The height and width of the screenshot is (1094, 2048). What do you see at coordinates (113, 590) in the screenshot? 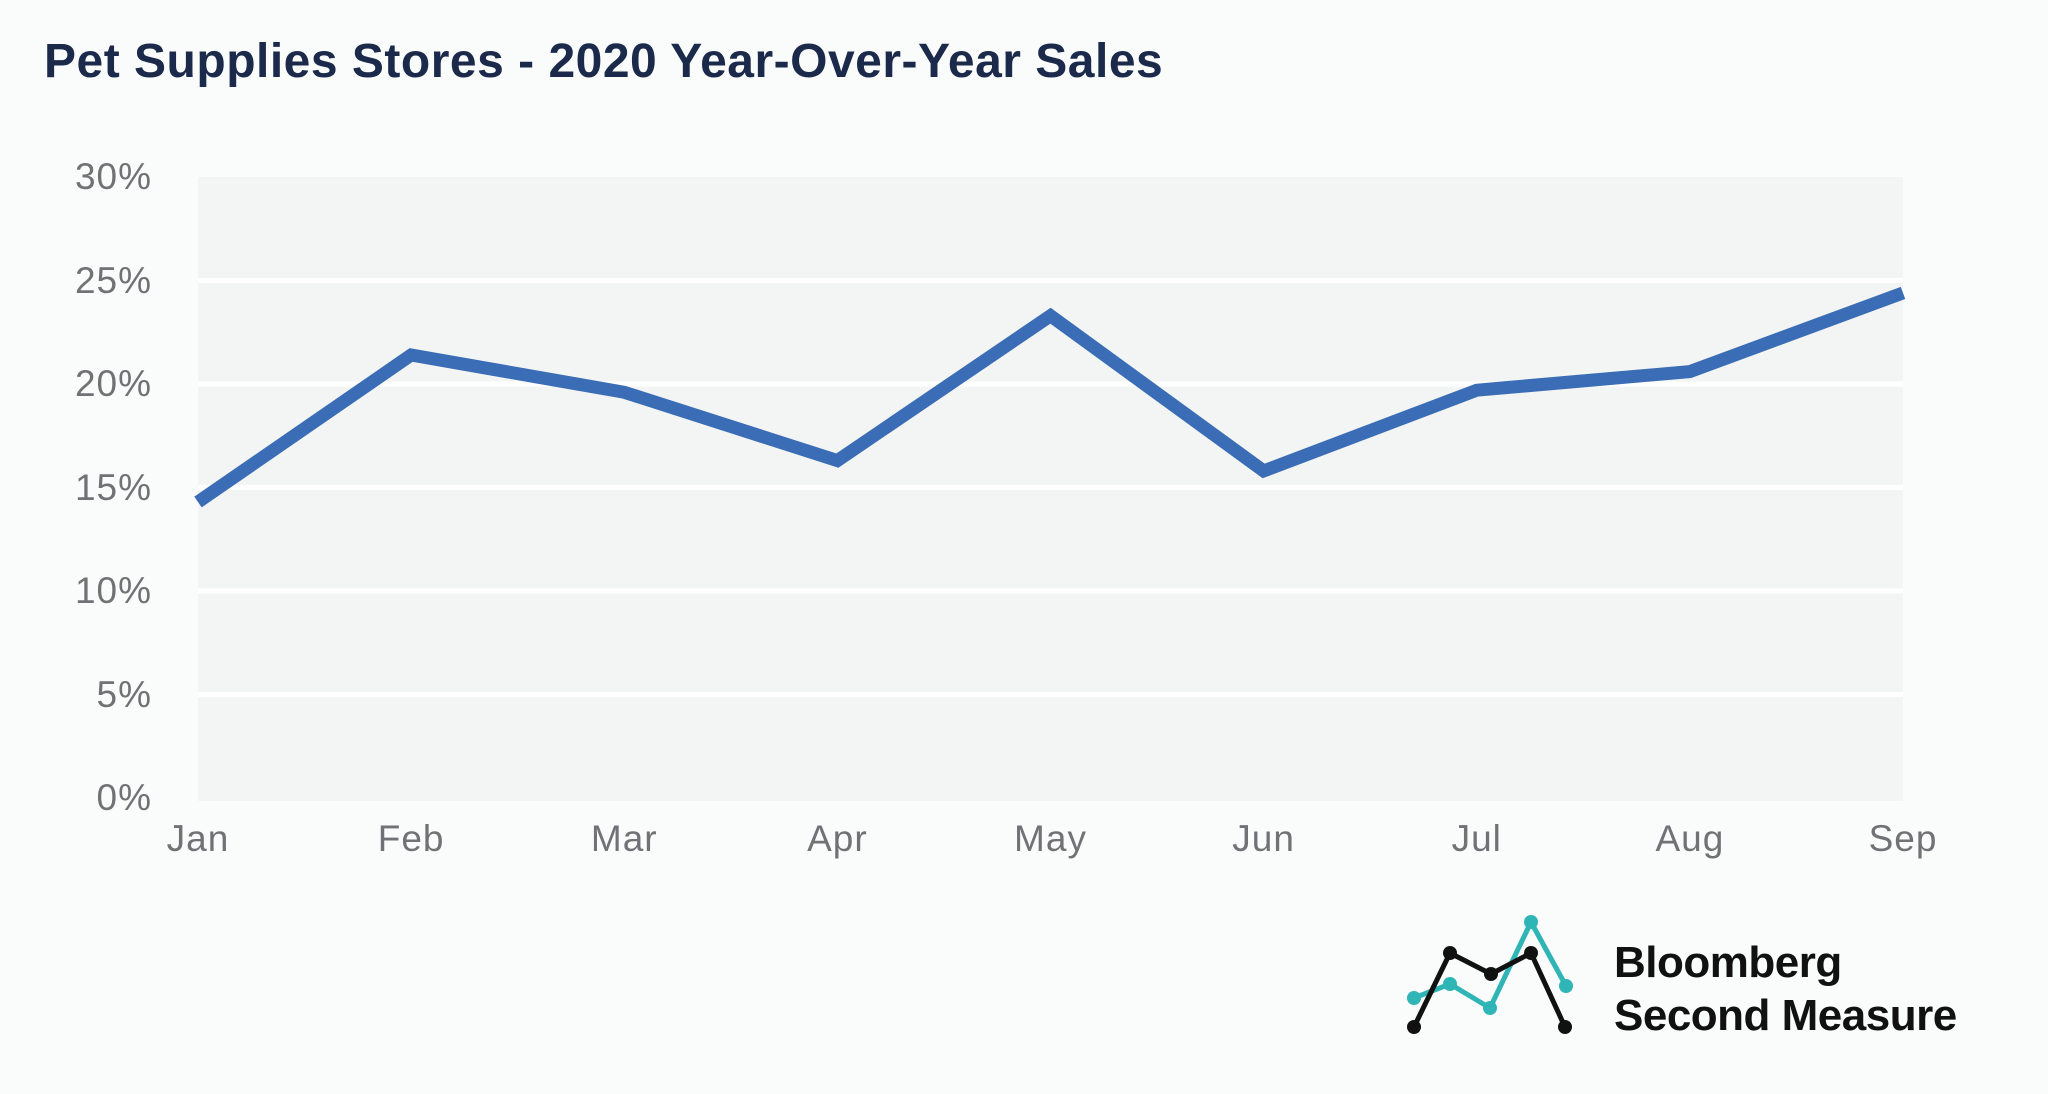
I see `y-tick-label: 10%` at bounding box center [113, 590].